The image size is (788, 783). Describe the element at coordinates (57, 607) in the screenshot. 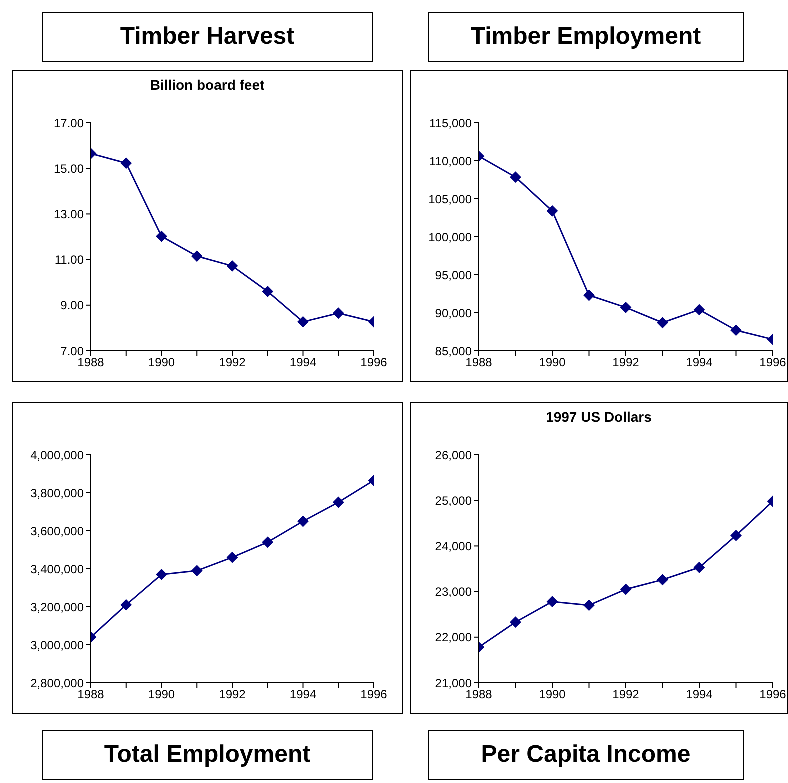

I see `y-tick-label: 3,200,000` at that location.